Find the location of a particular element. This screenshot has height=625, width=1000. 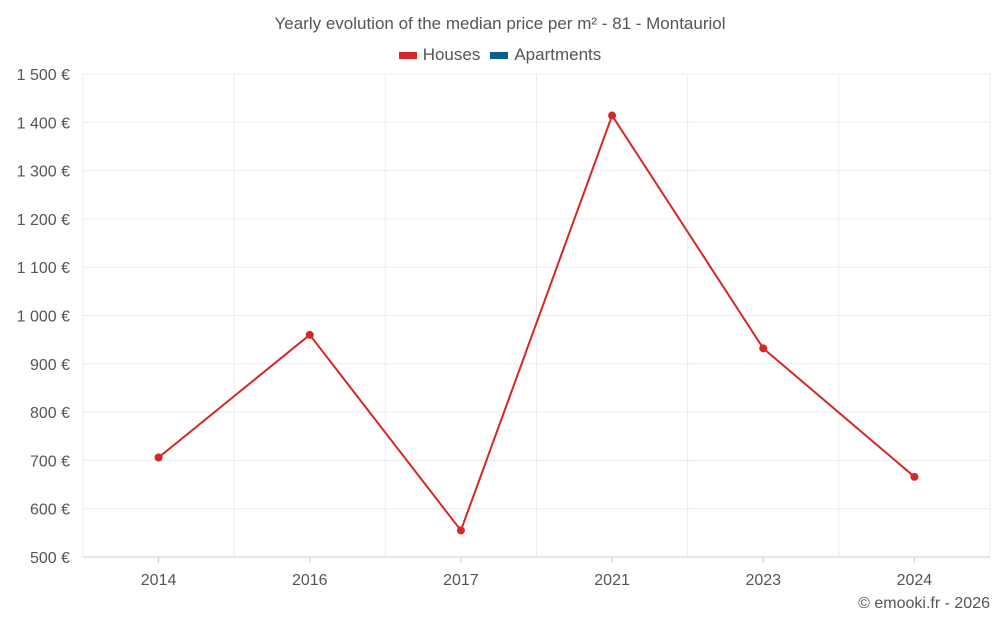

credit-text: © emooki.fr - 2026 is located at coordinates (924, 603).